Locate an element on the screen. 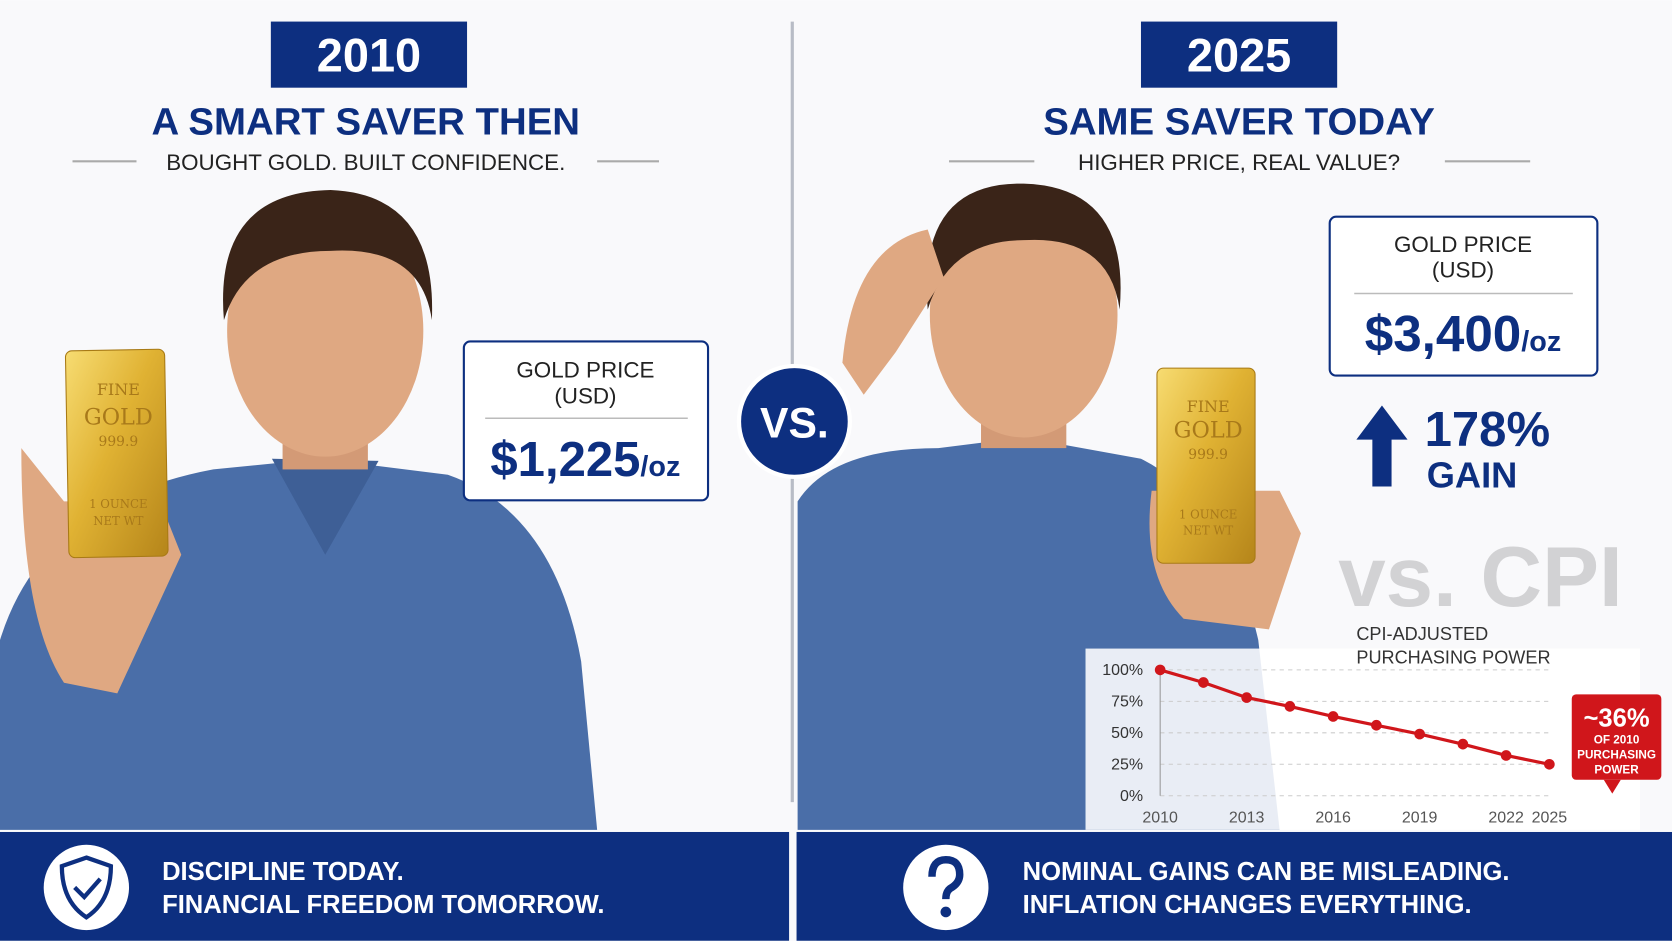  right-gold-bar is located at coordinates (1206, 465).